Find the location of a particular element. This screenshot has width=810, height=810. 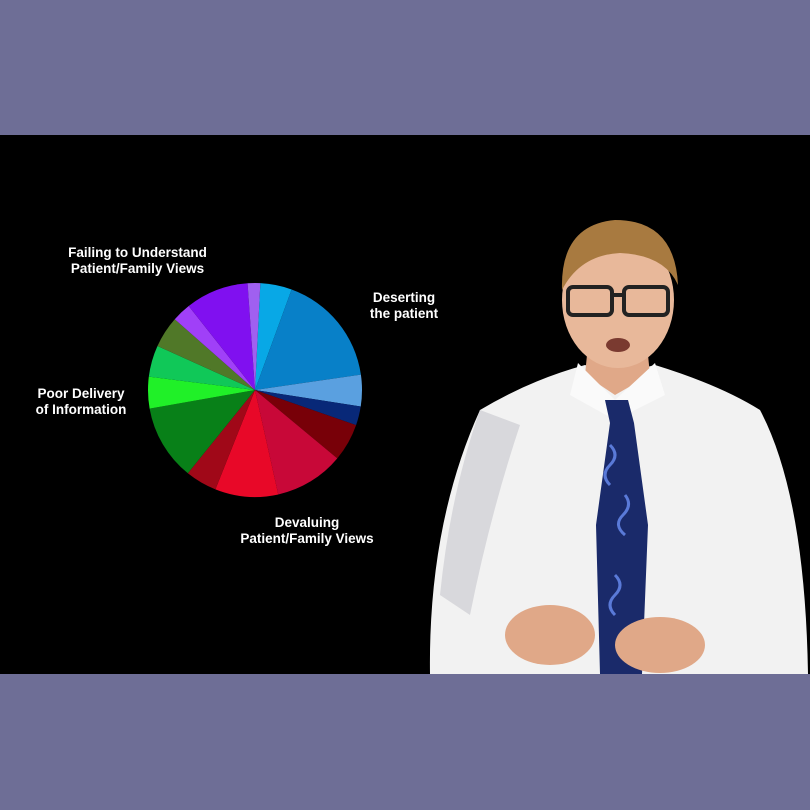

annotation-deserting: Deserting the patient is located at coordinates (404, 306).